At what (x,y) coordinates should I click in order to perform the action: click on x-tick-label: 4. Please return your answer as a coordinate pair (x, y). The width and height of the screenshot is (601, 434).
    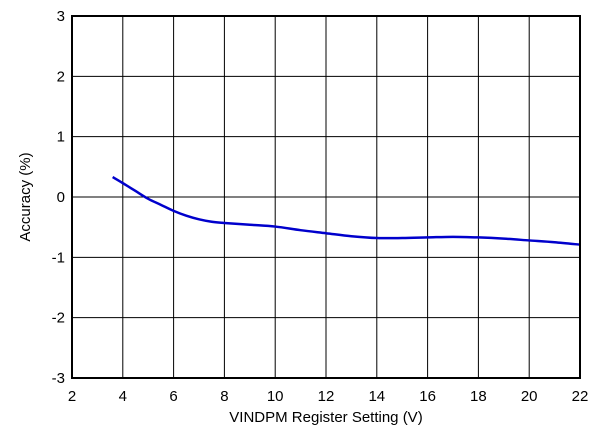
    Looking at the image, I should click on (123, 396).